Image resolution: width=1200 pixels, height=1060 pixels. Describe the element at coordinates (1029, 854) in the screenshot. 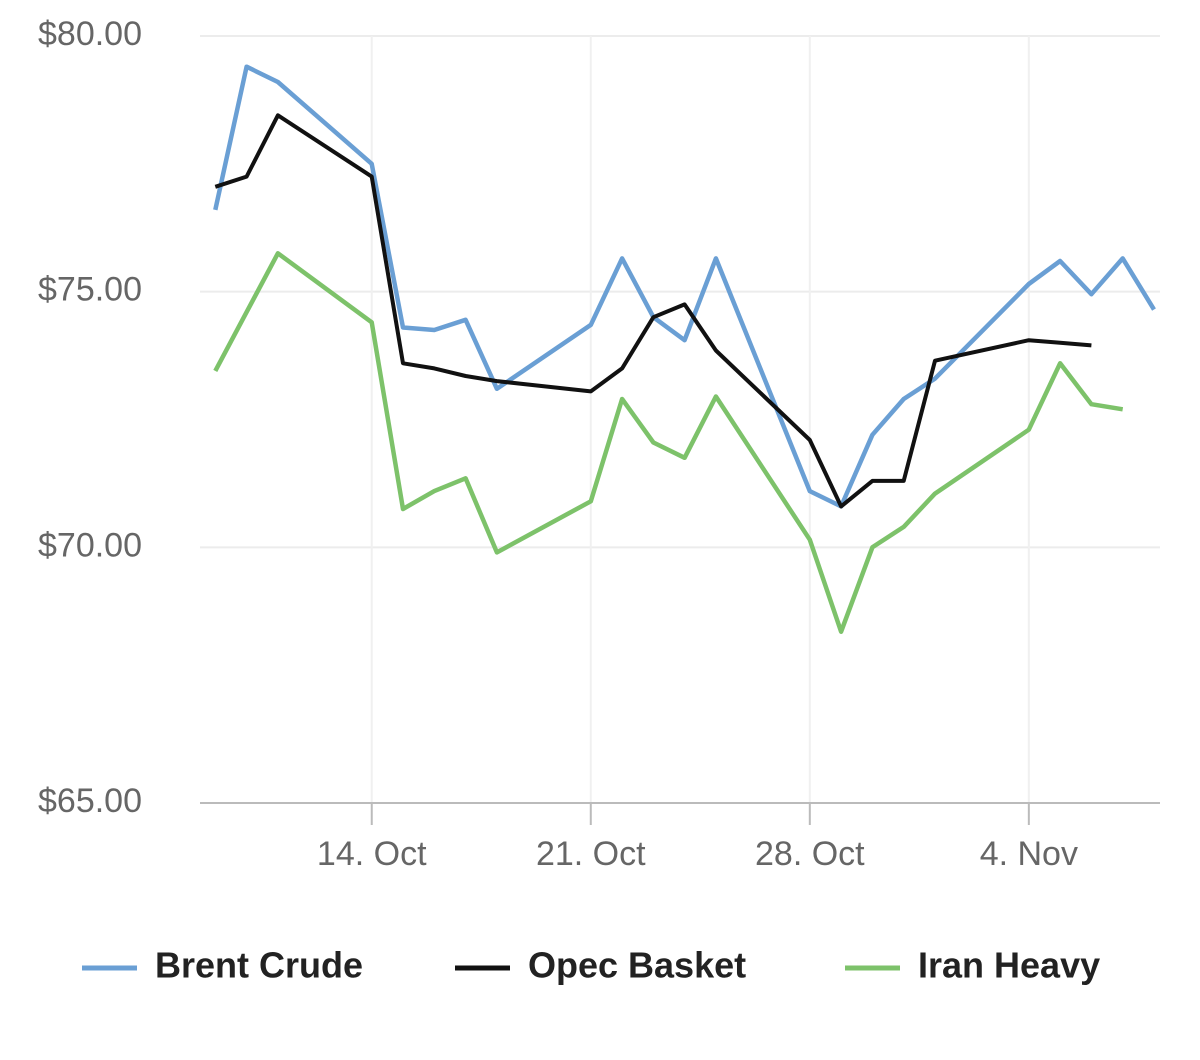

I see `x-tick-label: 4. Nov` at that location.